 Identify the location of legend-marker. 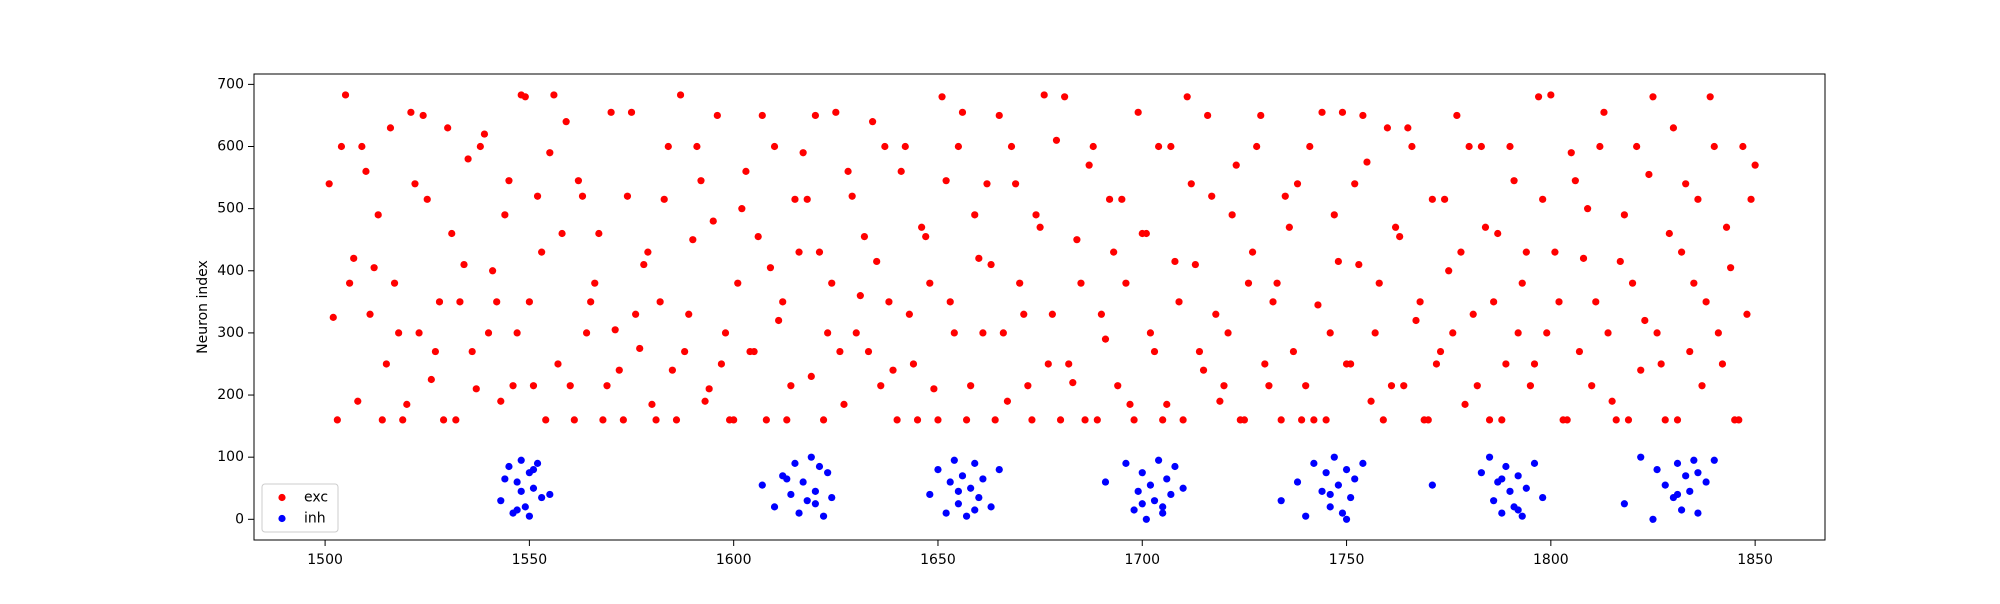
(282, 518).